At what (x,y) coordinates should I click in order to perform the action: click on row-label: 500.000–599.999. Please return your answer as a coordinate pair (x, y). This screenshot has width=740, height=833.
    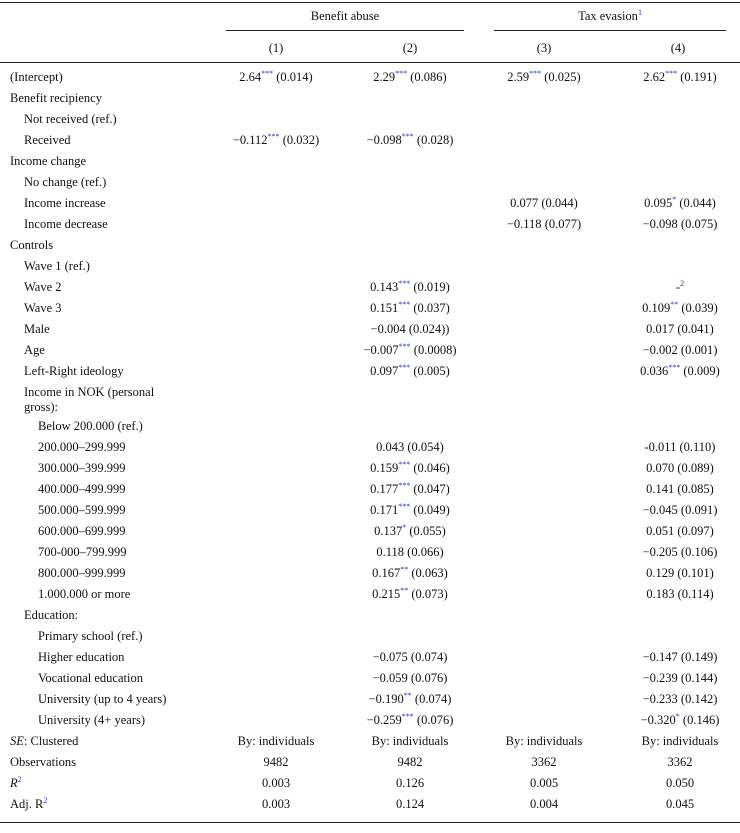
    Looking at the image, I should click on (82, 510).